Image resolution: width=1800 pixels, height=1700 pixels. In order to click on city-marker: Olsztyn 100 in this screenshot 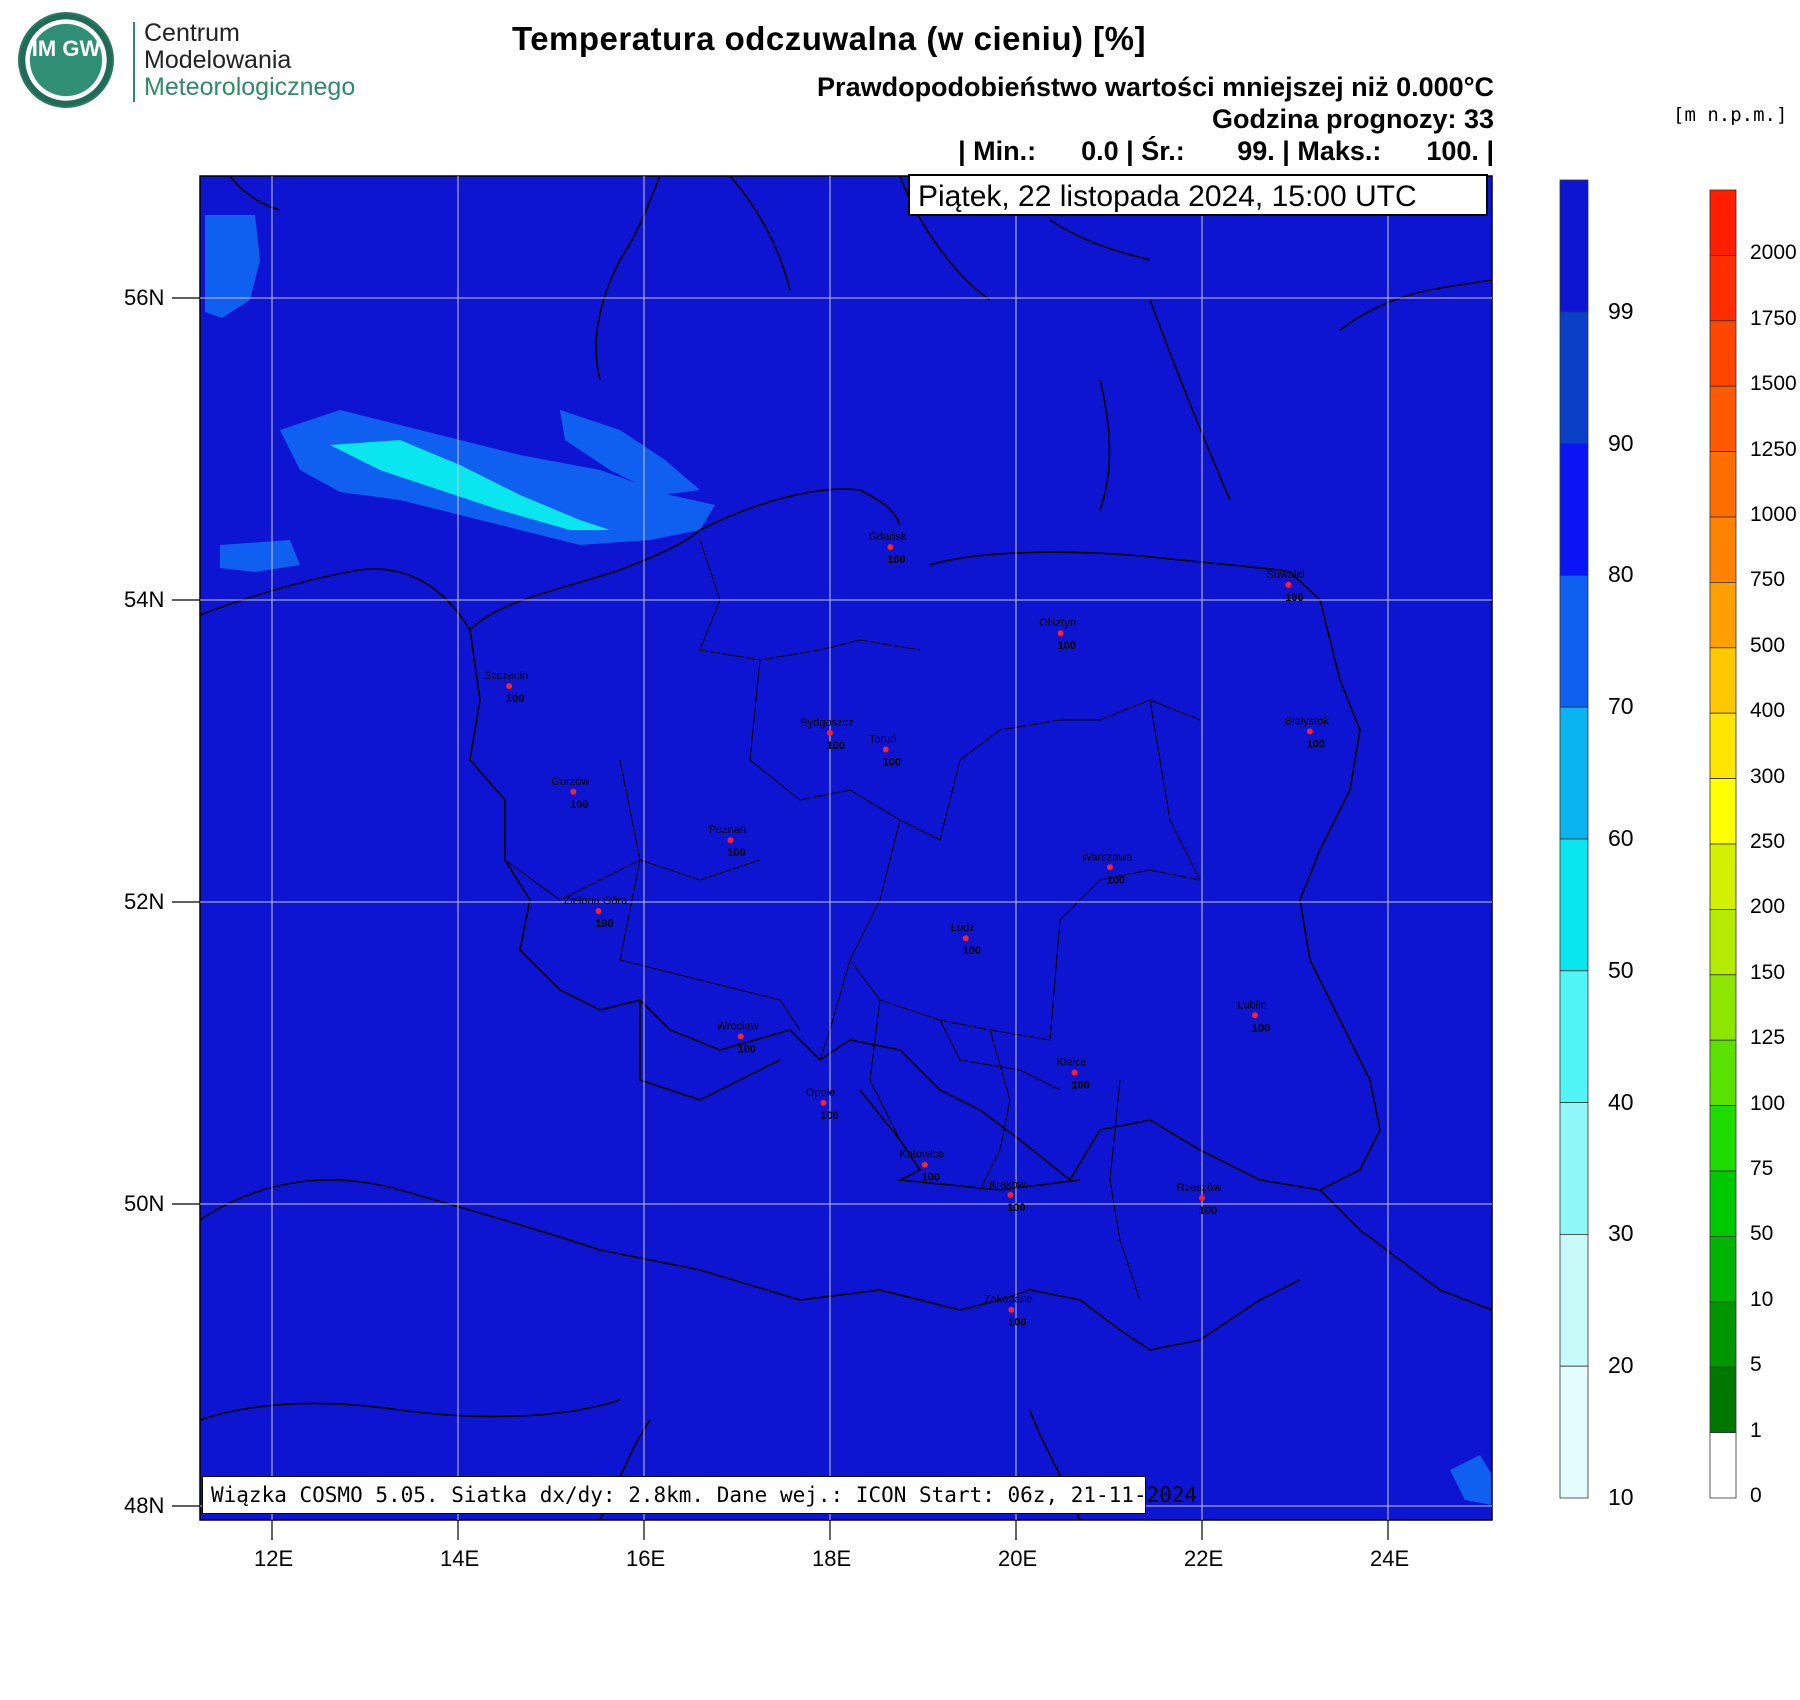, I will do `click(1057, 634)`.